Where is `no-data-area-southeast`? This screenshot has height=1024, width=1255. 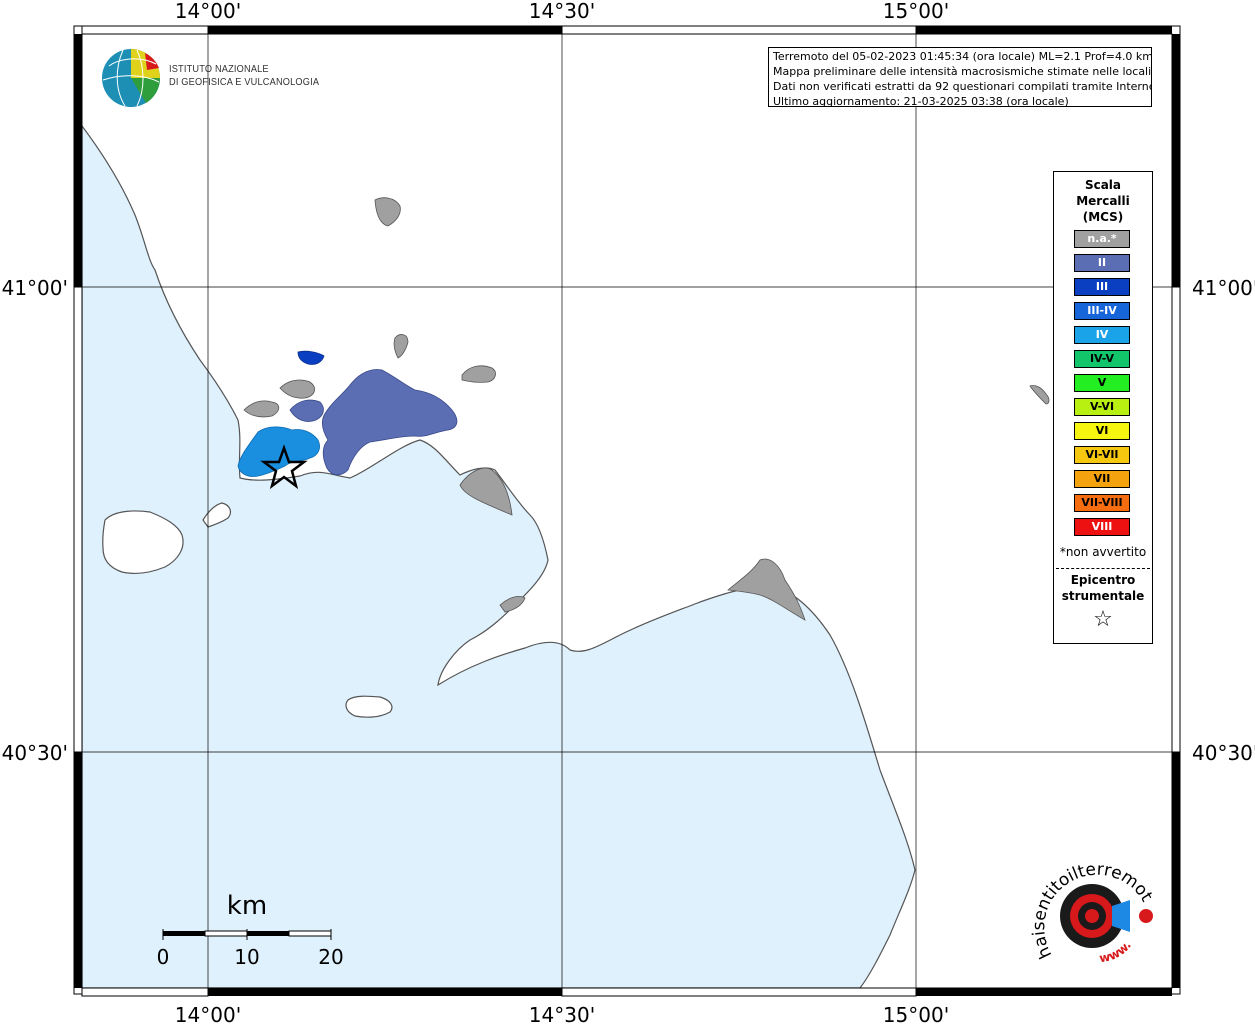
no-data-area-southeast is located at coordinates (486, 491).